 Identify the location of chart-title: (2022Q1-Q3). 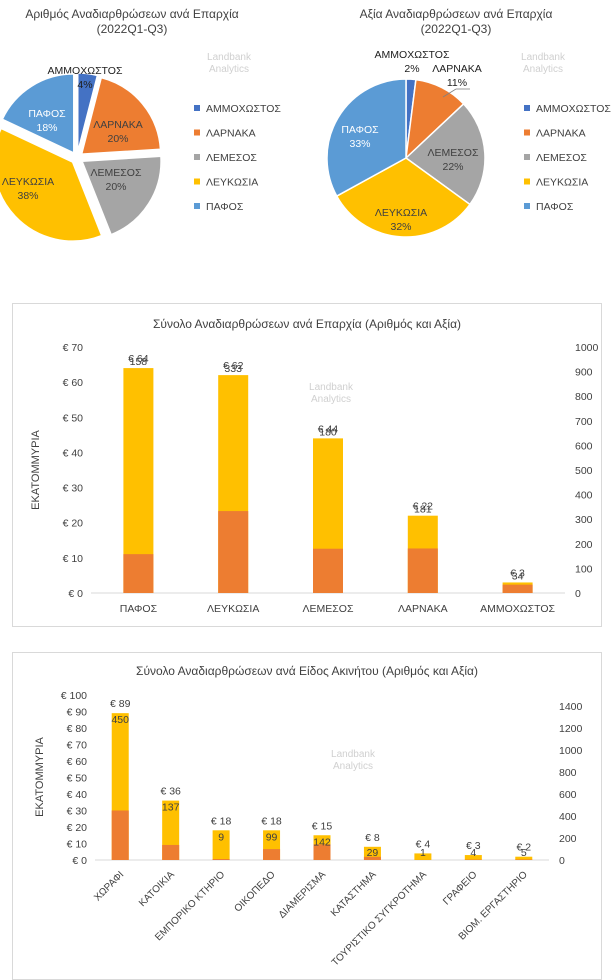
(132, 29).